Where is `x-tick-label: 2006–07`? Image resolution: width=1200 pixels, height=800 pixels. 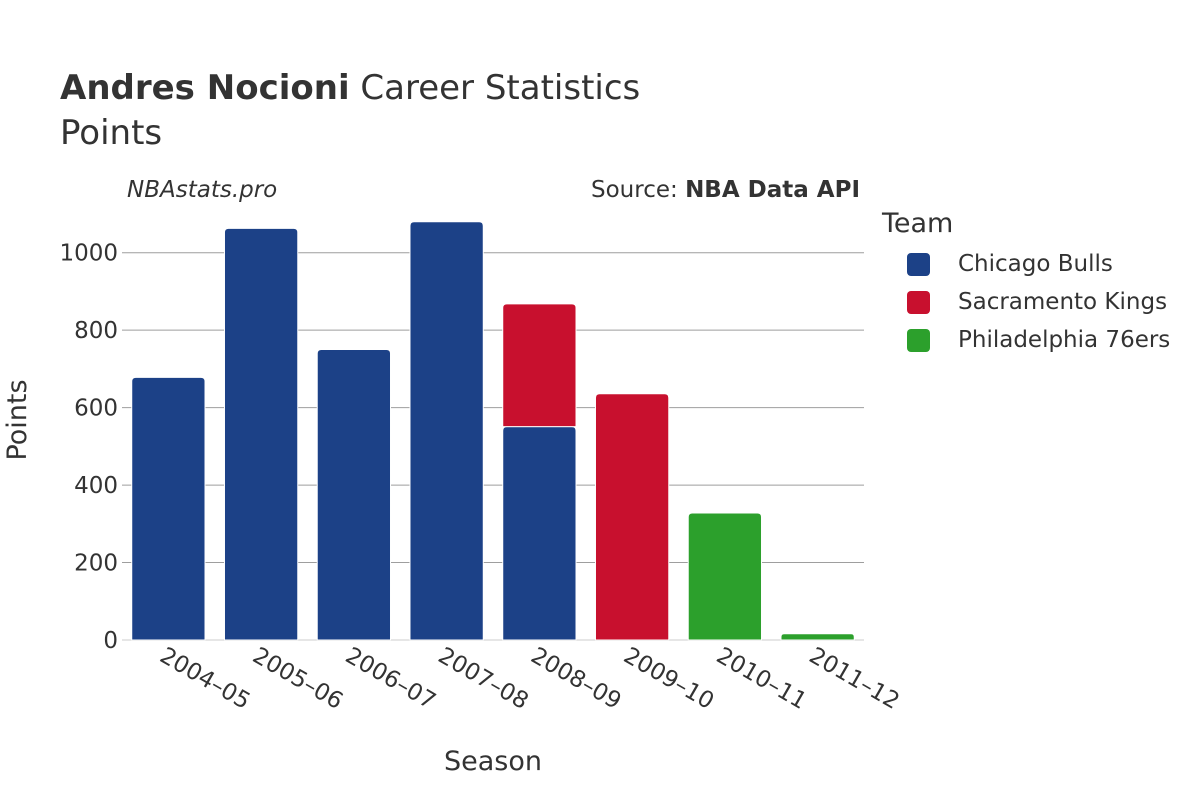
x-tick-label: 2006–07 is located at coordinates (390, 679).